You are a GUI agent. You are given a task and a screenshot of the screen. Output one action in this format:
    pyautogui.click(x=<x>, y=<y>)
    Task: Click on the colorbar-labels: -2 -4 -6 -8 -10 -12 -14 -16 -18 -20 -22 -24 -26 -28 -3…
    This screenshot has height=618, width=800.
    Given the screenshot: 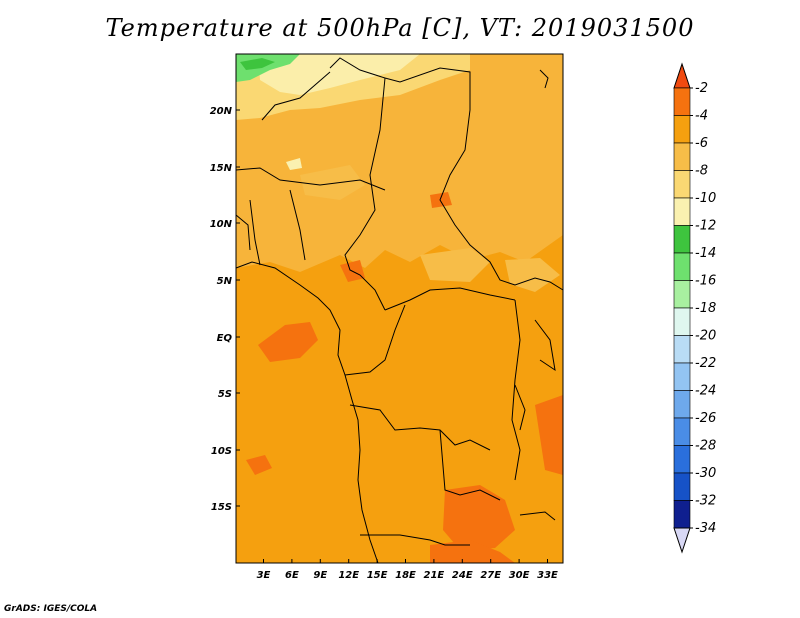 What is the action you would take?
    pyautogui.click(x=703, y=308)
    